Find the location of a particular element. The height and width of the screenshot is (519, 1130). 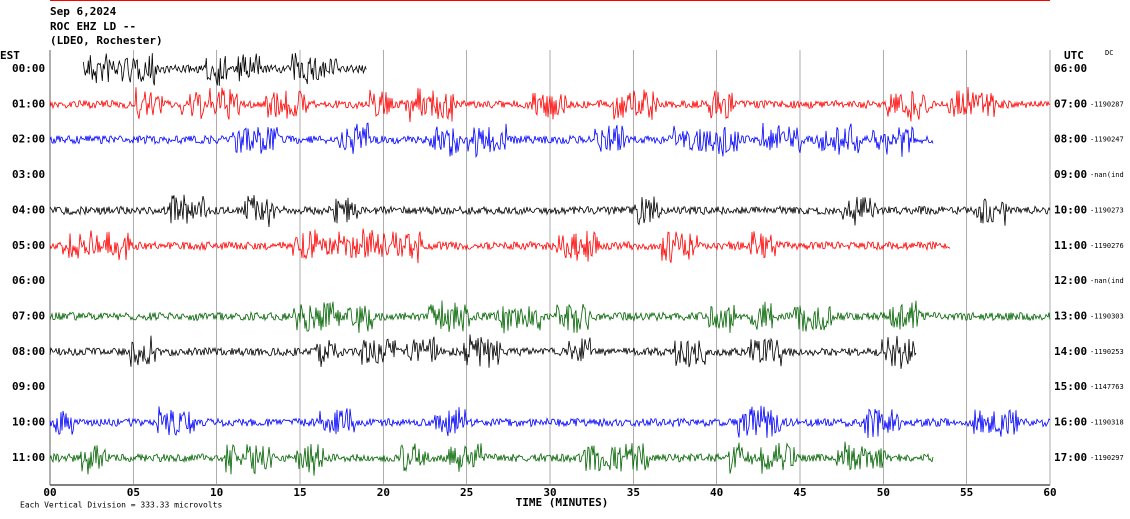

row-code: -1190318 is located at coordinates (1107, 423).